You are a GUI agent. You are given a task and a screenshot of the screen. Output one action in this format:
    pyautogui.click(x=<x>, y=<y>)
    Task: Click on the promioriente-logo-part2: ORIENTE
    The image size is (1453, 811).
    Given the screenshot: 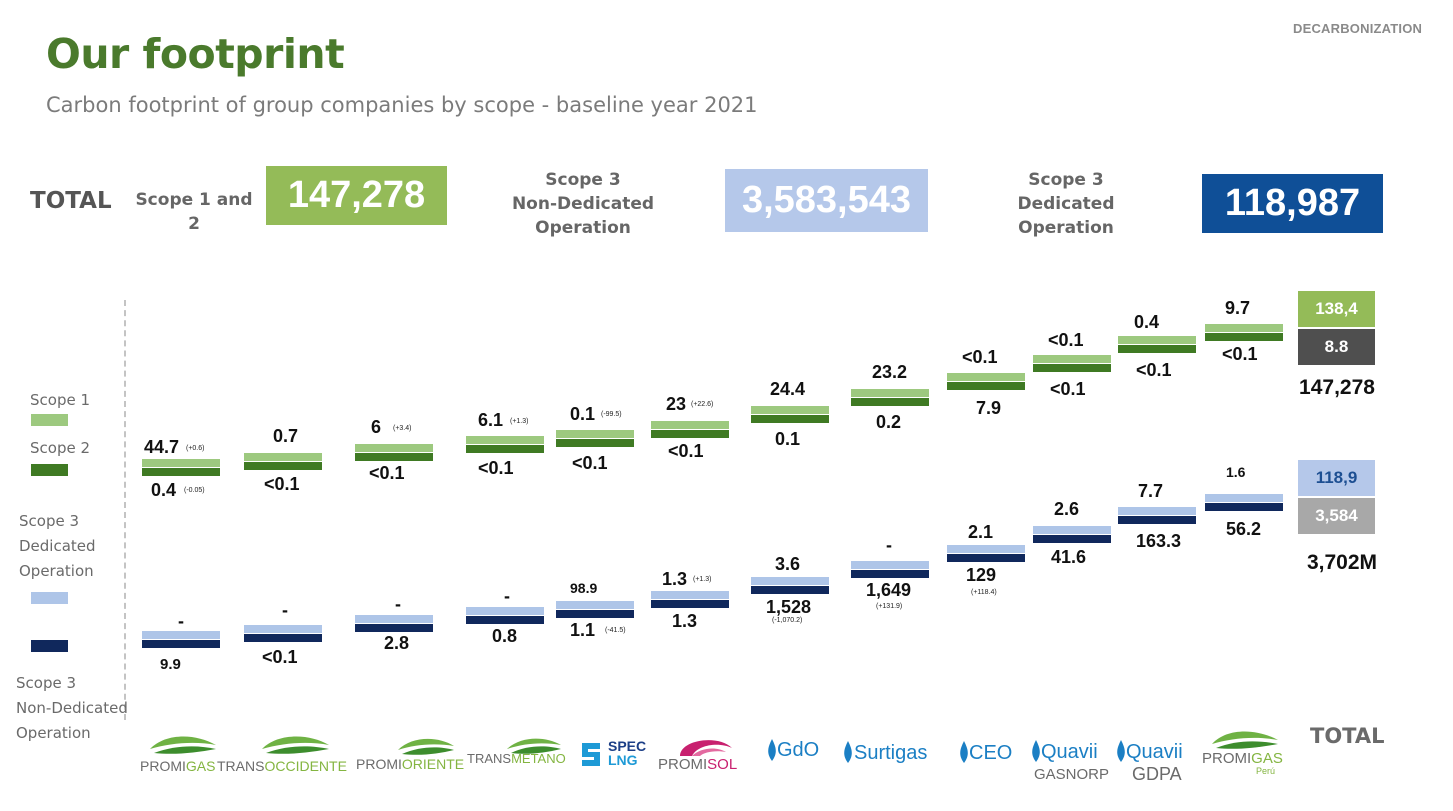 What is the action you would take?
    pyautogui.click(x=433, y=764)
    